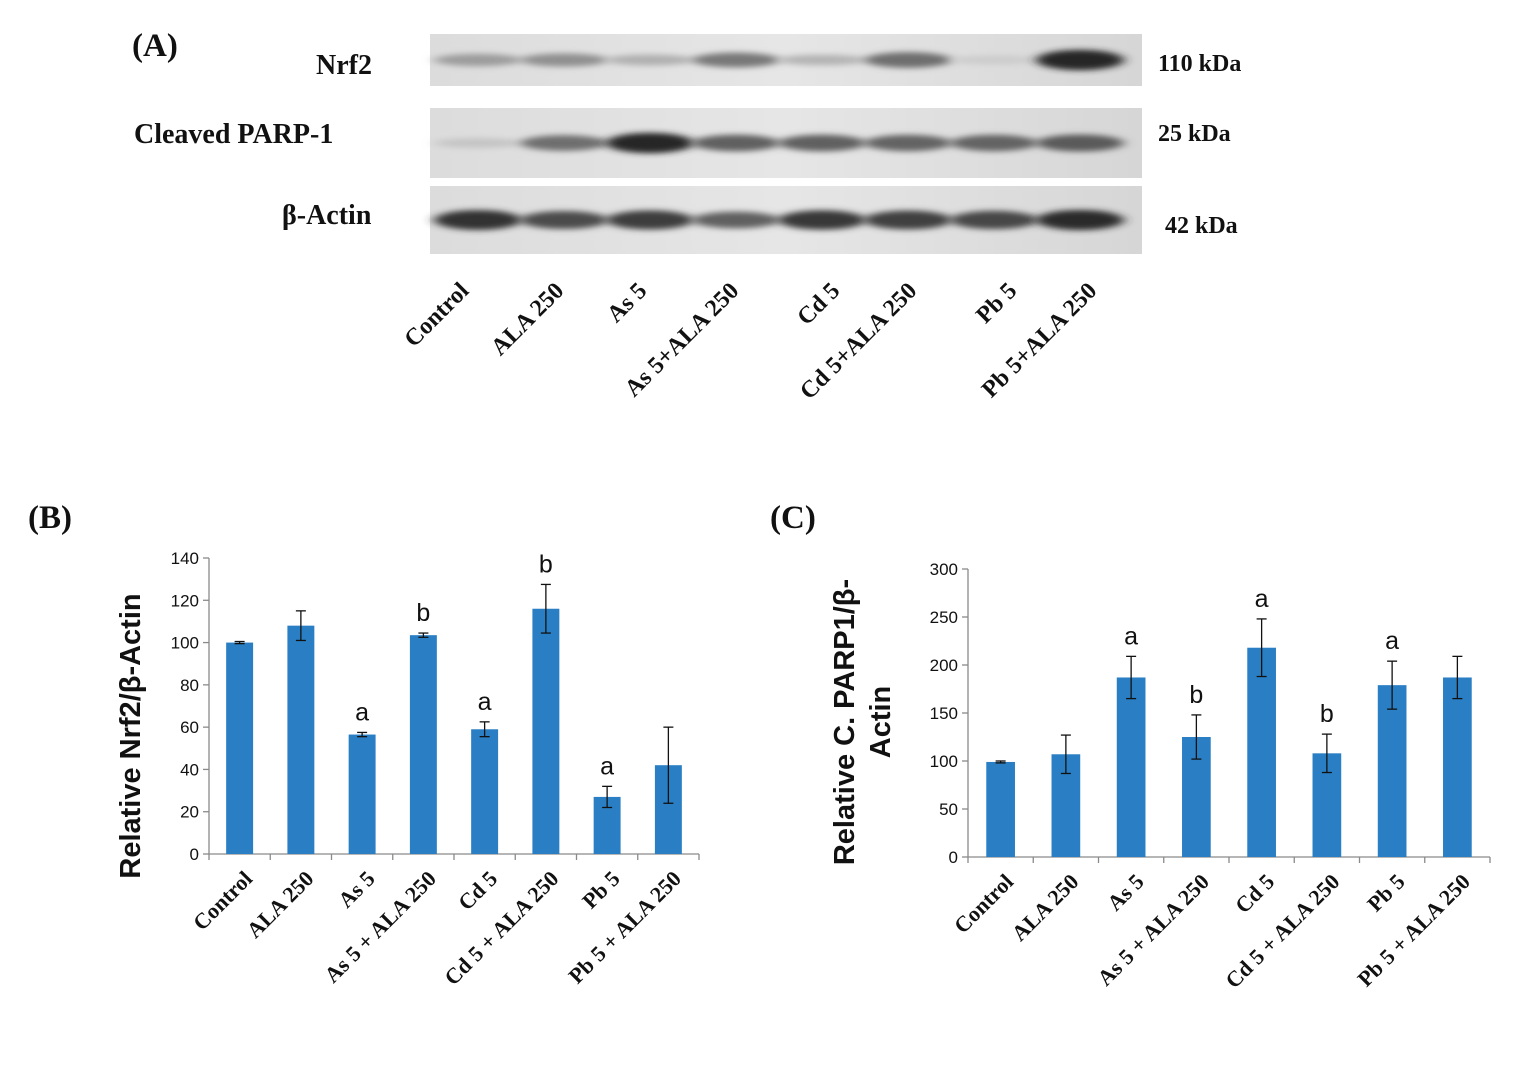 The height and width of the screenshot is (1074, 1520). Describe the element at coordinates (189, 812) in the screenshot. I see `y-tick-label: 20` at that location.